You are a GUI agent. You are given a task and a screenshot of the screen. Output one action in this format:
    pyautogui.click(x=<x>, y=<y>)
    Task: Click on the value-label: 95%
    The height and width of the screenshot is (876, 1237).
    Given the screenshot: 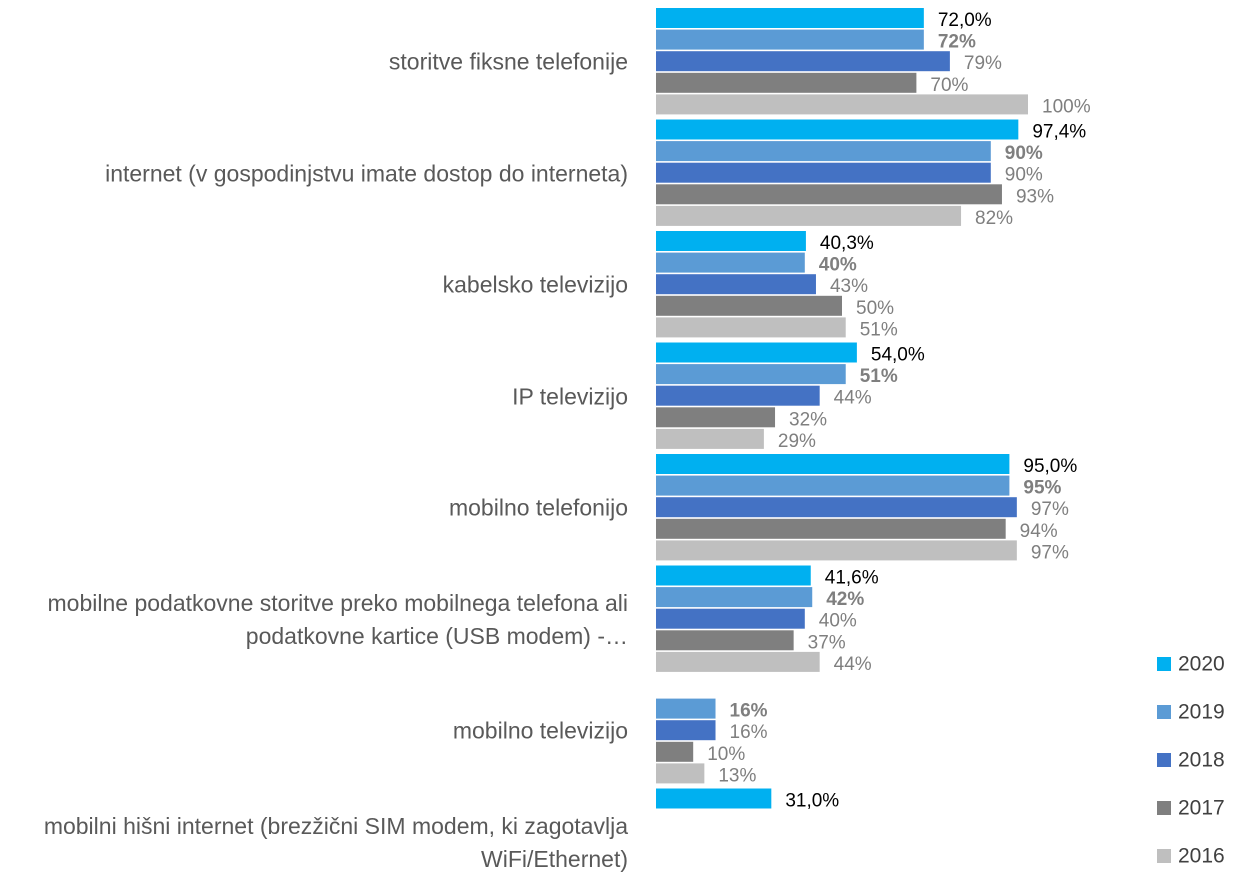 What is the action you would take?
    pyautogui.click(x=1042, y=488)
    